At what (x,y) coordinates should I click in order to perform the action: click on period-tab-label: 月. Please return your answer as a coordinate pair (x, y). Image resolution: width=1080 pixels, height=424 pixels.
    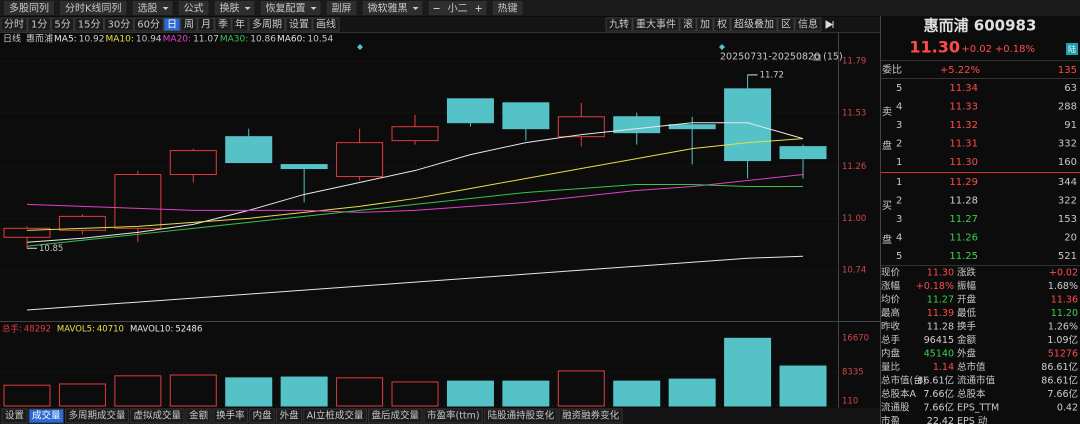
    Looking at the image, I should click on (206, 25).